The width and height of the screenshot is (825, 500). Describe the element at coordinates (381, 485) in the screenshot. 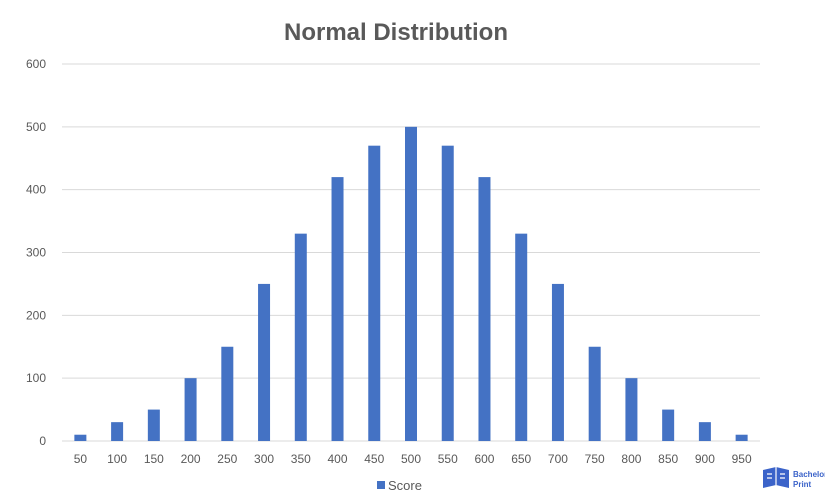

I see `legend-swatch-score` at that location.